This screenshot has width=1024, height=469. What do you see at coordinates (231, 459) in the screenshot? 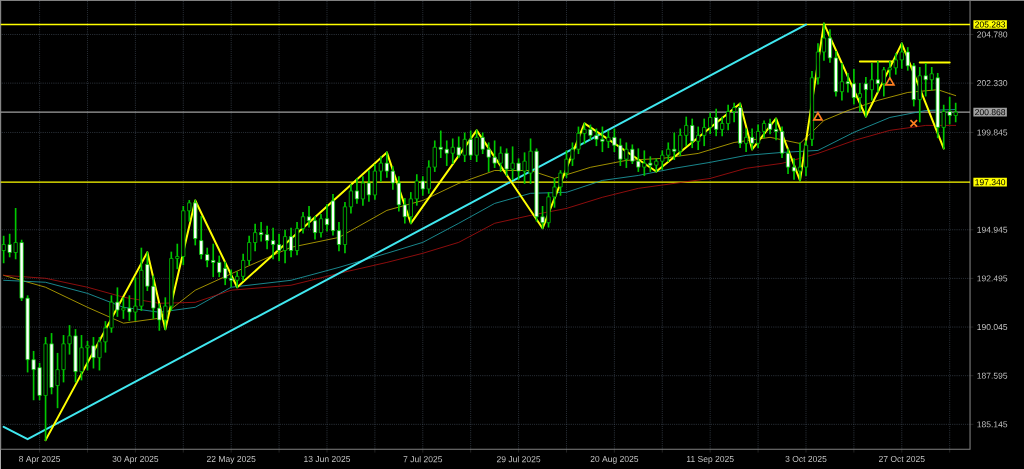
I see `x-tick-label: 22 May 2025` at bounding box center [231, 459].